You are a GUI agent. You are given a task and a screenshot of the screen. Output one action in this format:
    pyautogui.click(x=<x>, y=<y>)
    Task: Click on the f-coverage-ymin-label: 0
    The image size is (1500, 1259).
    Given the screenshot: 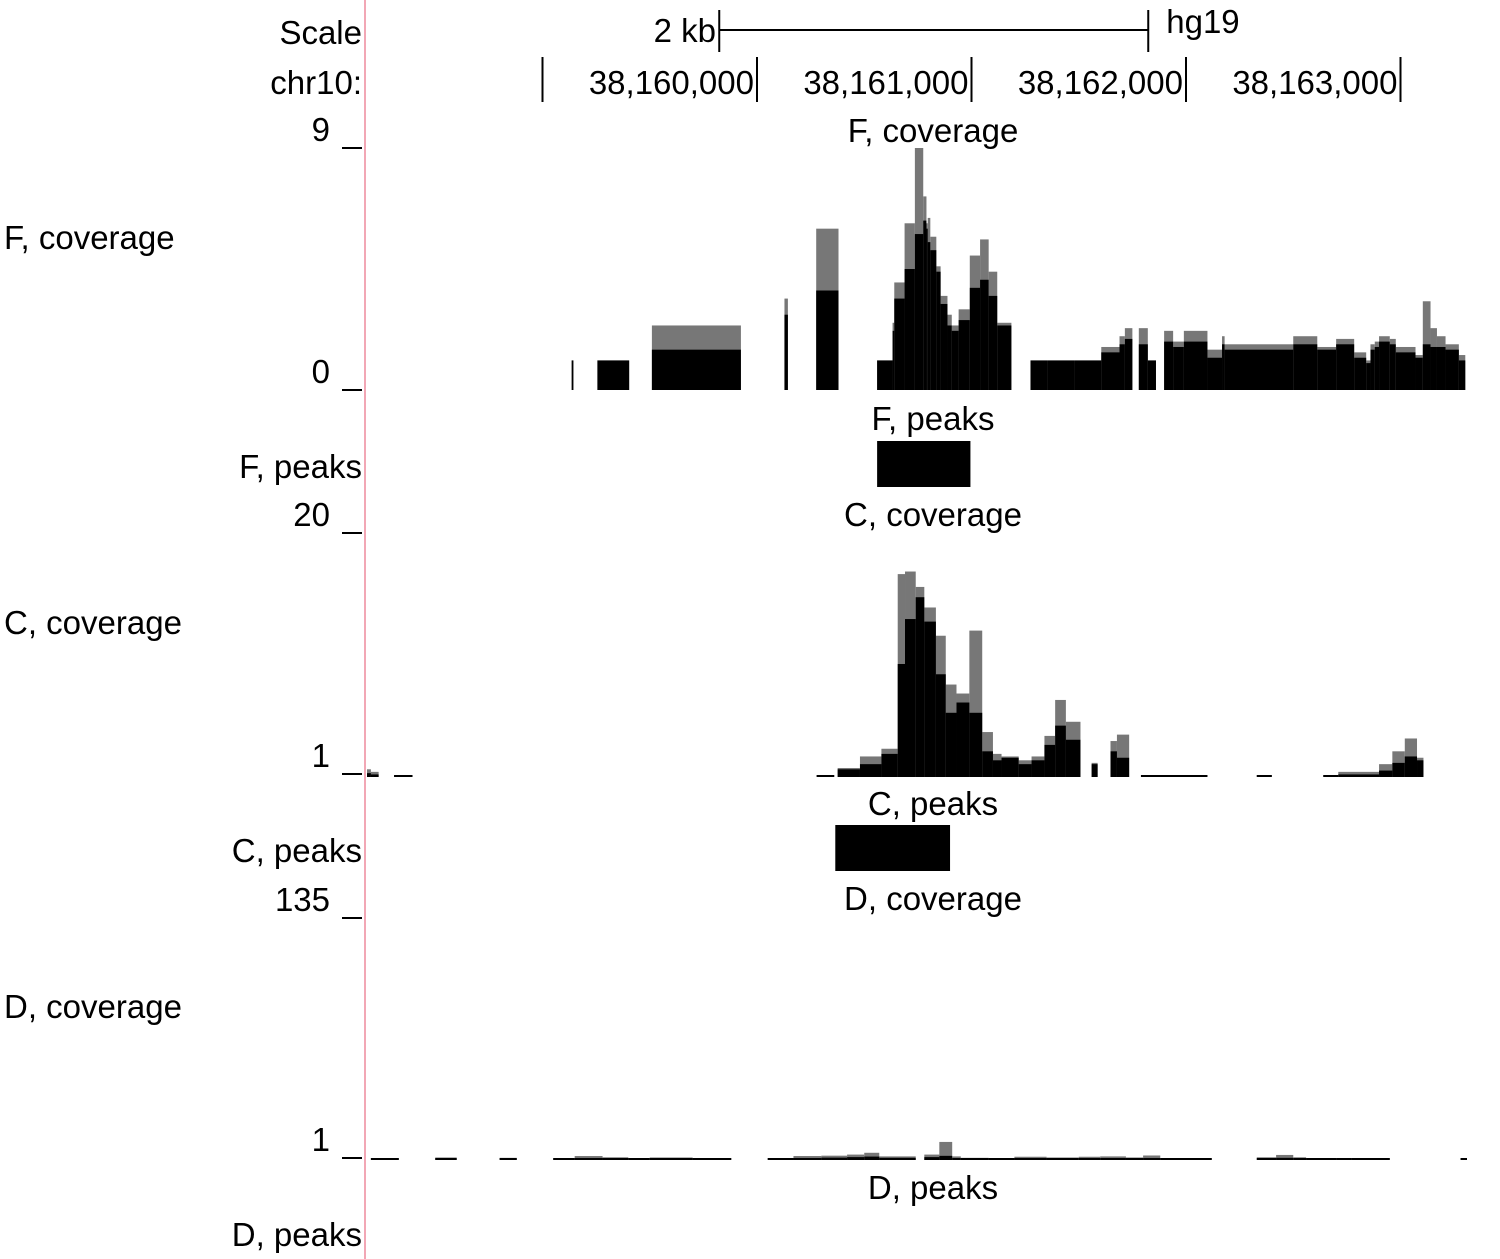 What is the action you would take?
    pyautogui.click(x=321, y=371)
    